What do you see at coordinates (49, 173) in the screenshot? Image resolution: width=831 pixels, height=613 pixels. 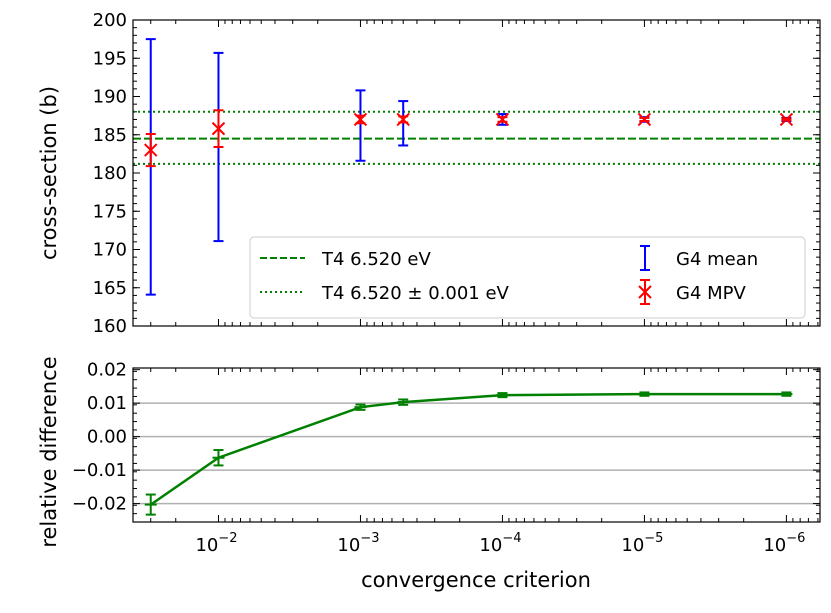 I see `top-y-axis-label: cross-section (b)` at bounding box center [49, 173].